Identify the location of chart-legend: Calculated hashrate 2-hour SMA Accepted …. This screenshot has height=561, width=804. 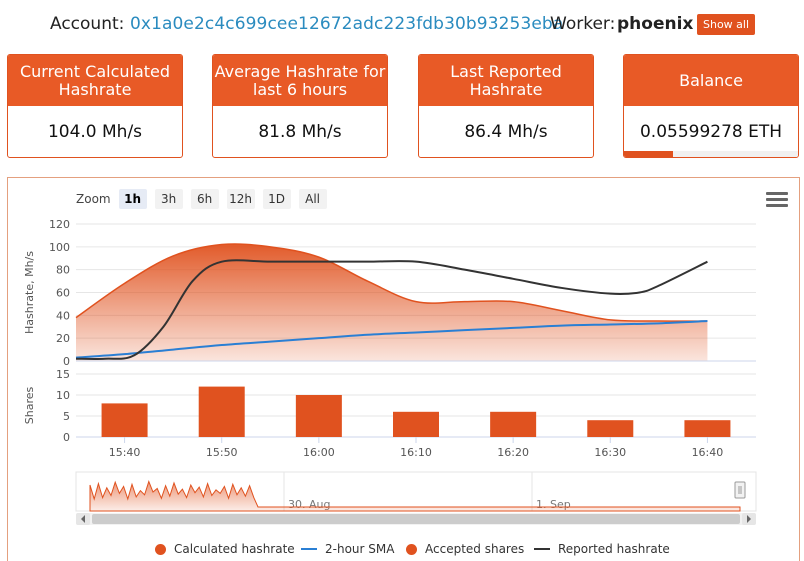
(402, 549).